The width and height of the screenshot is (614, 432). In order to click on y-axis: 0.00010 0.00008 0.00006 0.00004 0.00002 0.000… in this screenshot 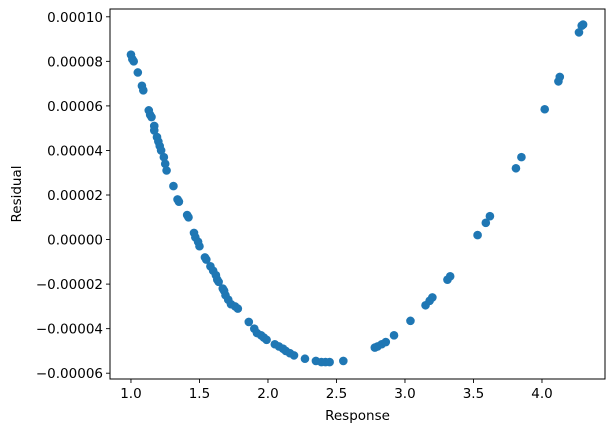, I will do `click(73, 196)`.